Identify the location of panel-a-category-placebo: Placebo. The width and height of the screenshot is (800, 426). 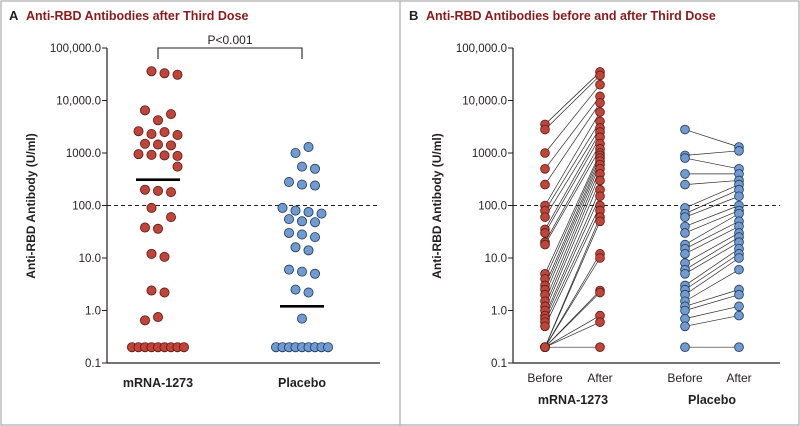
(302, 383).